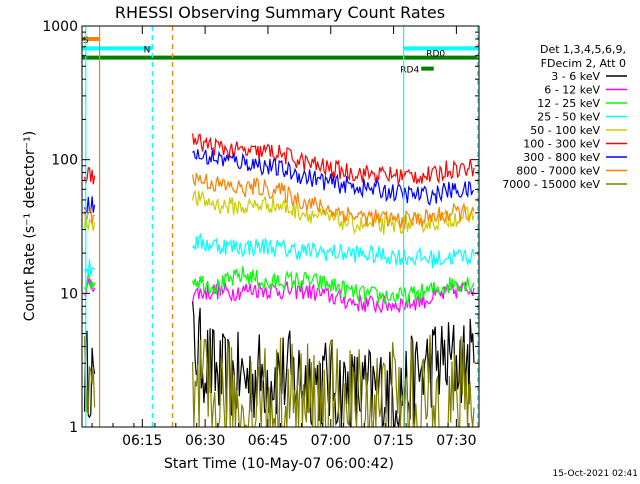  Describe the element at coordinates (142, 441) in the screenshot. I see `x-tick-label: 06:15` at that location.